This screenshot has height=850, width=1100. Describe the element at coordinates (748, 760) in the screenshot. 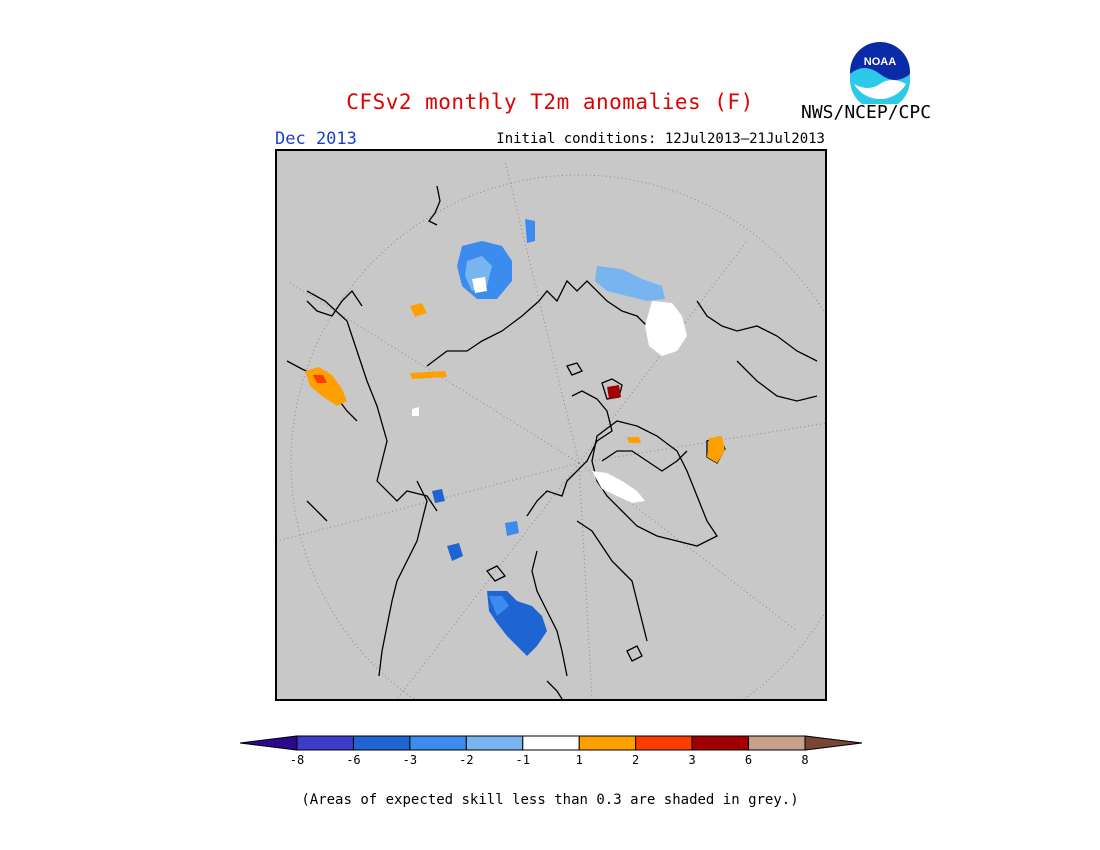

I see `colorbar-tick-label: 6` at that location.